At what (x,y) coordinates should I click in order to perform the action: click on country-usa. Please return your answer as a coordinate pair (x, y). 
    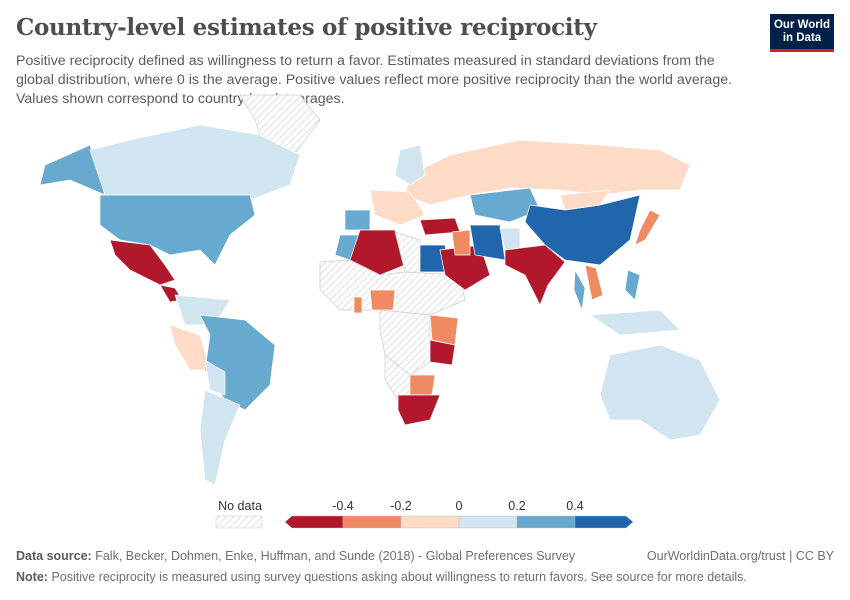
    Looking at the image, I should click on (177, 230).